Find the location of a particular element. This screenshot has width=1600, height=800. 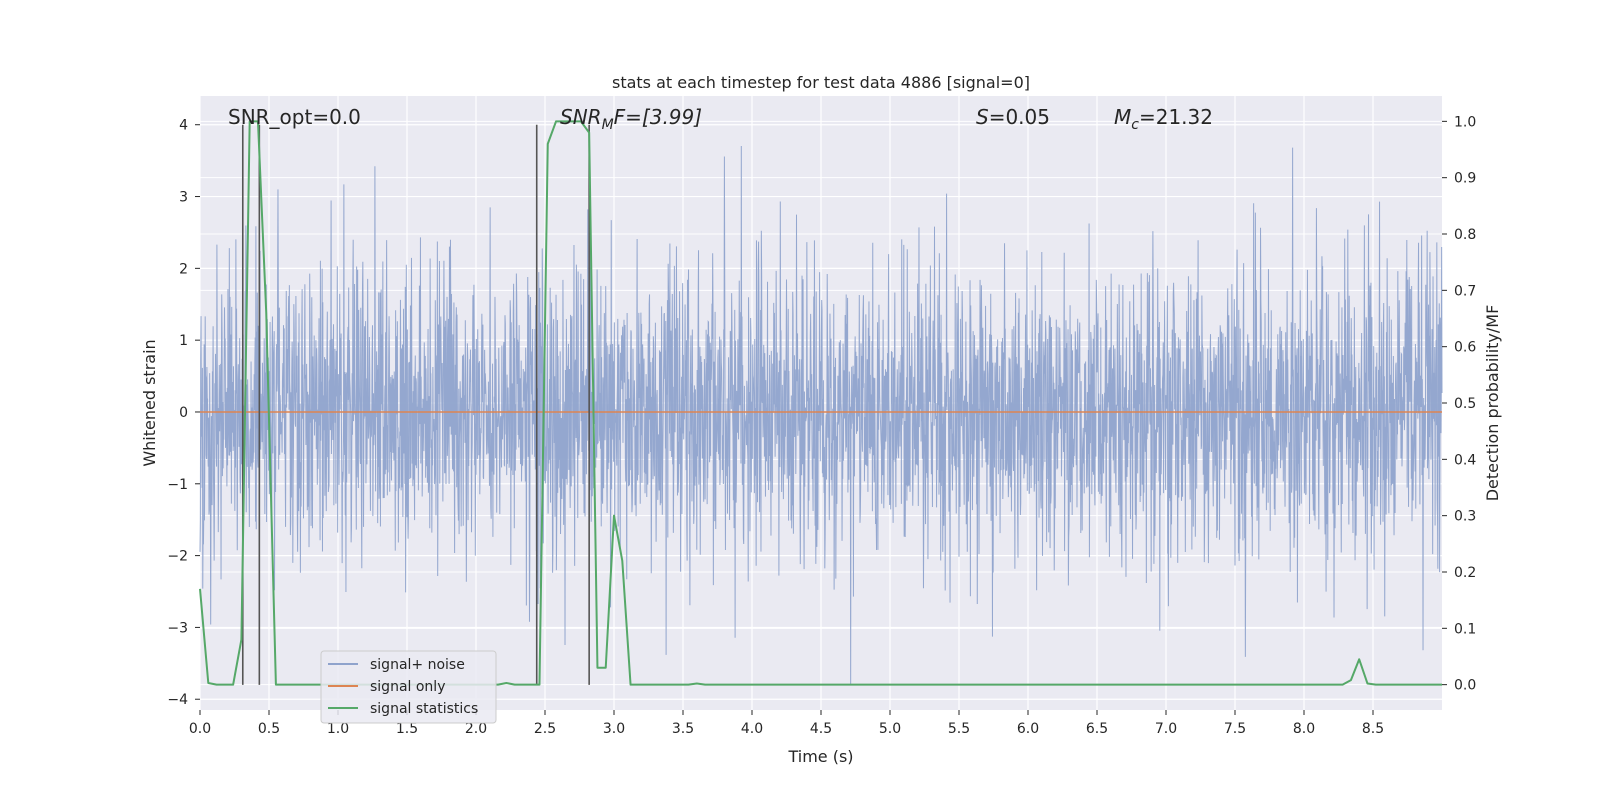

annotation-mc-rest: =21.32 is located at coordinates (1176, 117).